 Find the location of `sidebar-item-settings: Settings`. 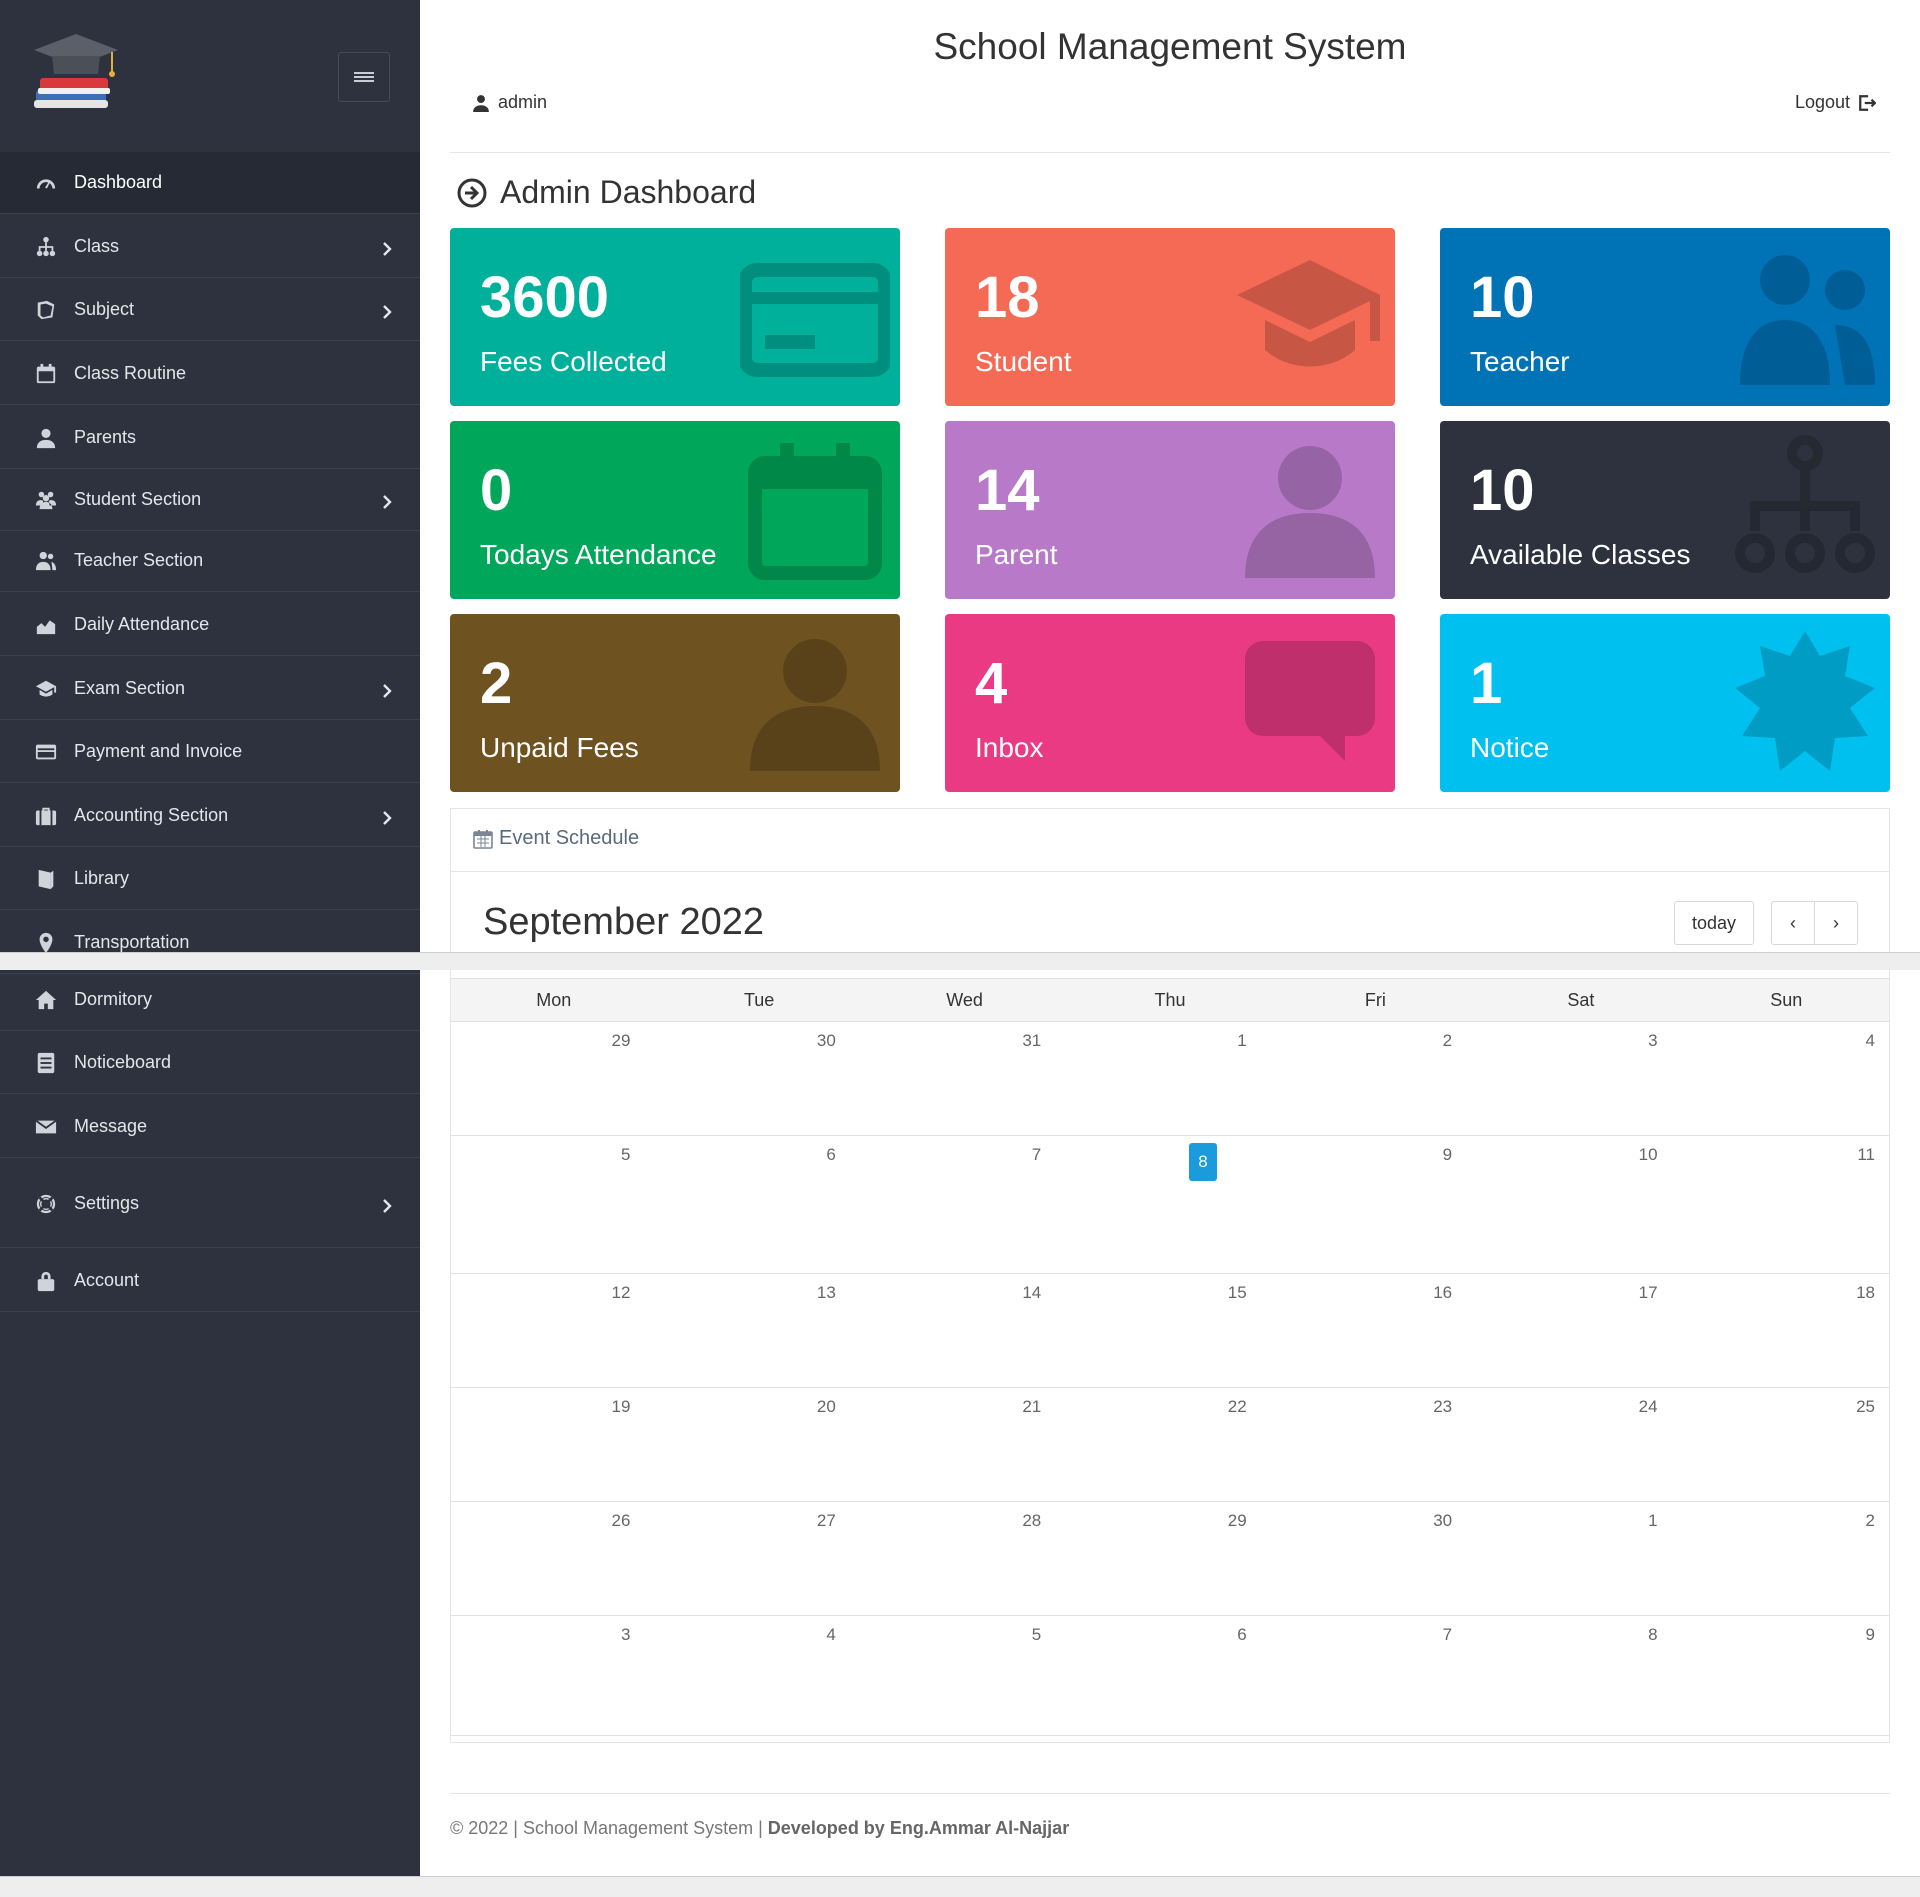

sidebar-item-settings: Settings is located at coordinates (210, 1204).